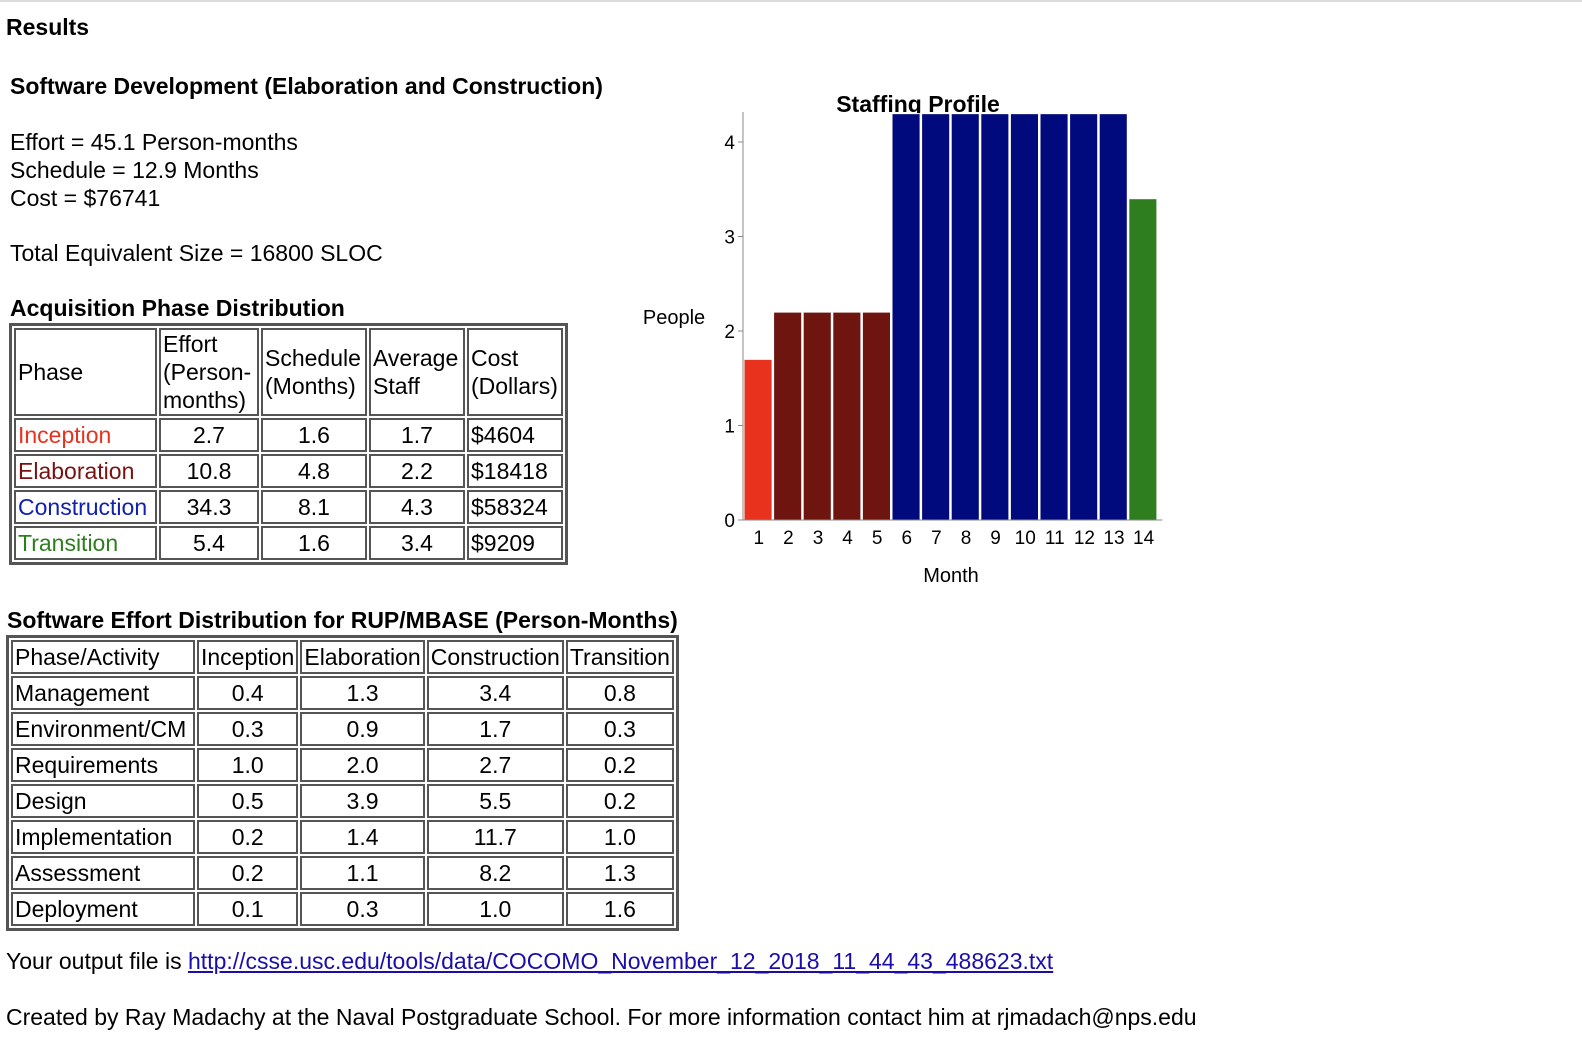 The height and width of the screenshot is (1060, 1582). I want to click on table-row: Requirements 1.0 2.0 2.7 0.2, so click(342, 765).